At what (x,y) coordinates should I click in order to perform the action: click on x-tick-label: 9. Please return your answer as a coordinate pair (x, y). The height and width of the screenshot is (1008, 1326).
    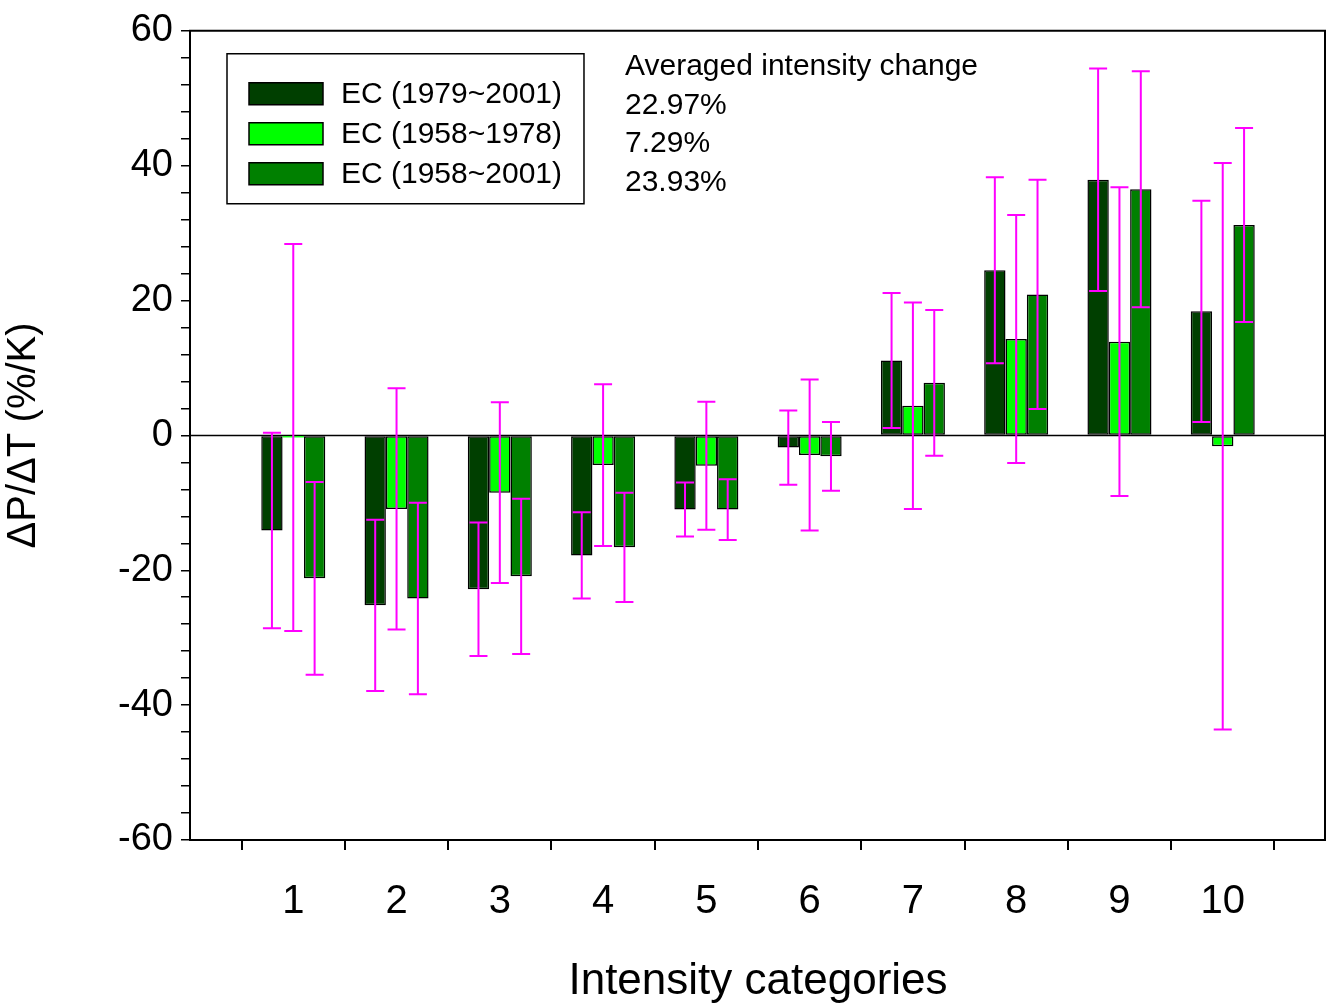
    Looking at the image, I should click on (1119, 899).